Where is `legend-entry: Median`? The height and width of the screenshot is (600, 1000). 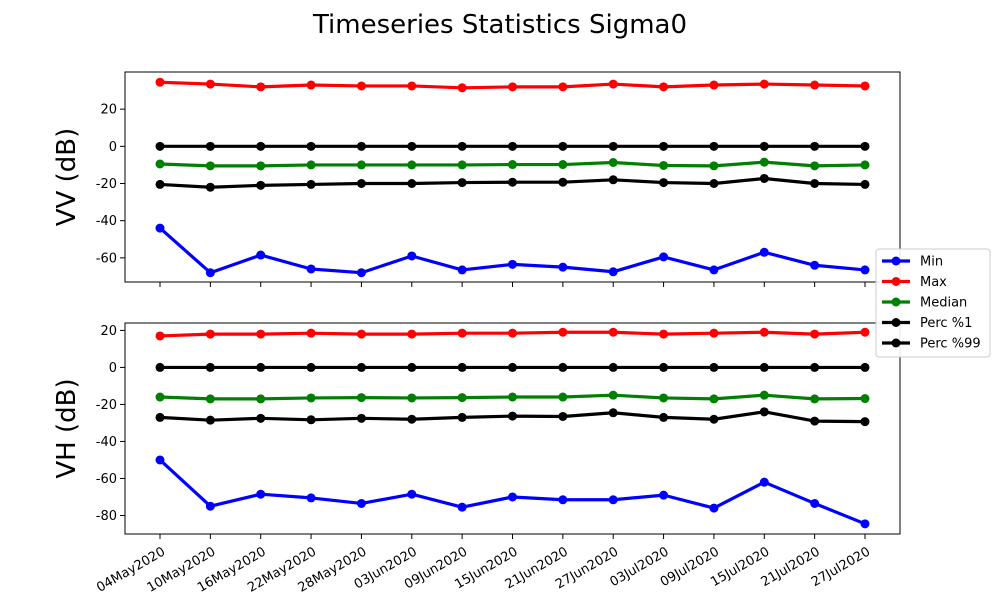
legend-entry: Median is located at coordinates (924, 303).